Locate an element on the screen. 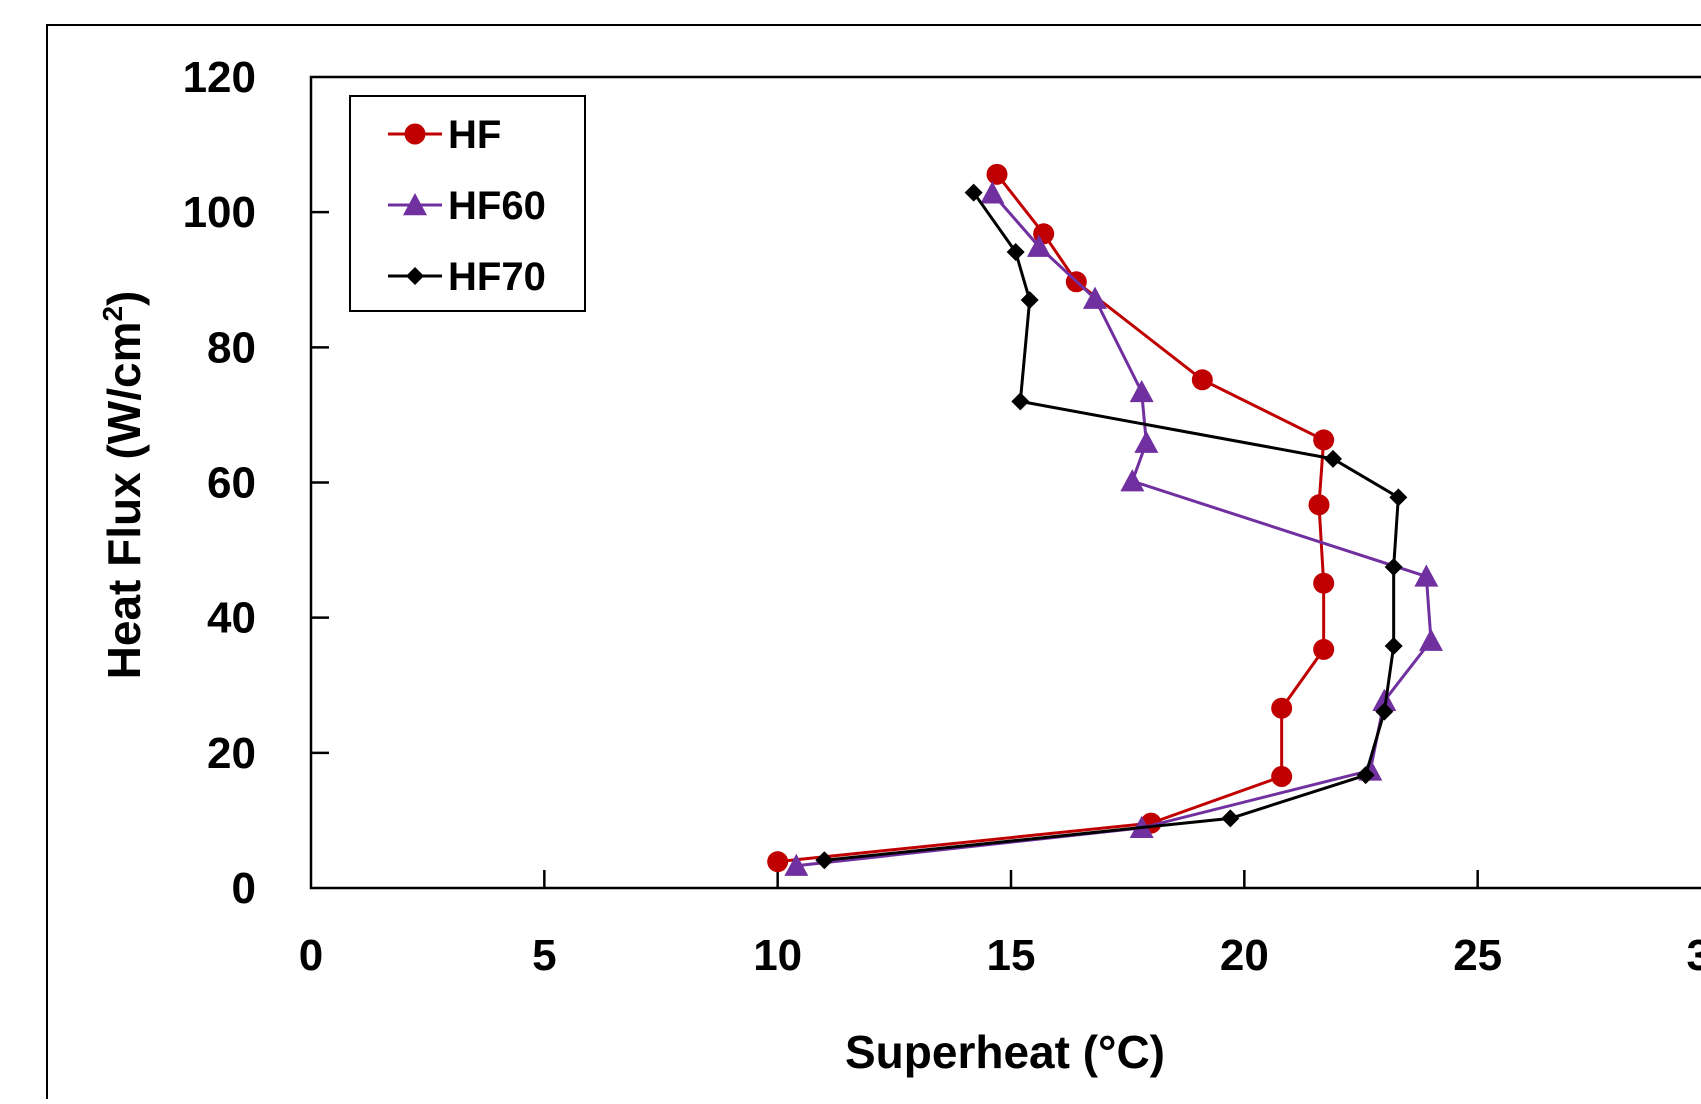 Image resolution: width=1701 pixels, height=1104 pixels. legend-items: HF HF60 HF70 is located at coordinates (467, 206).